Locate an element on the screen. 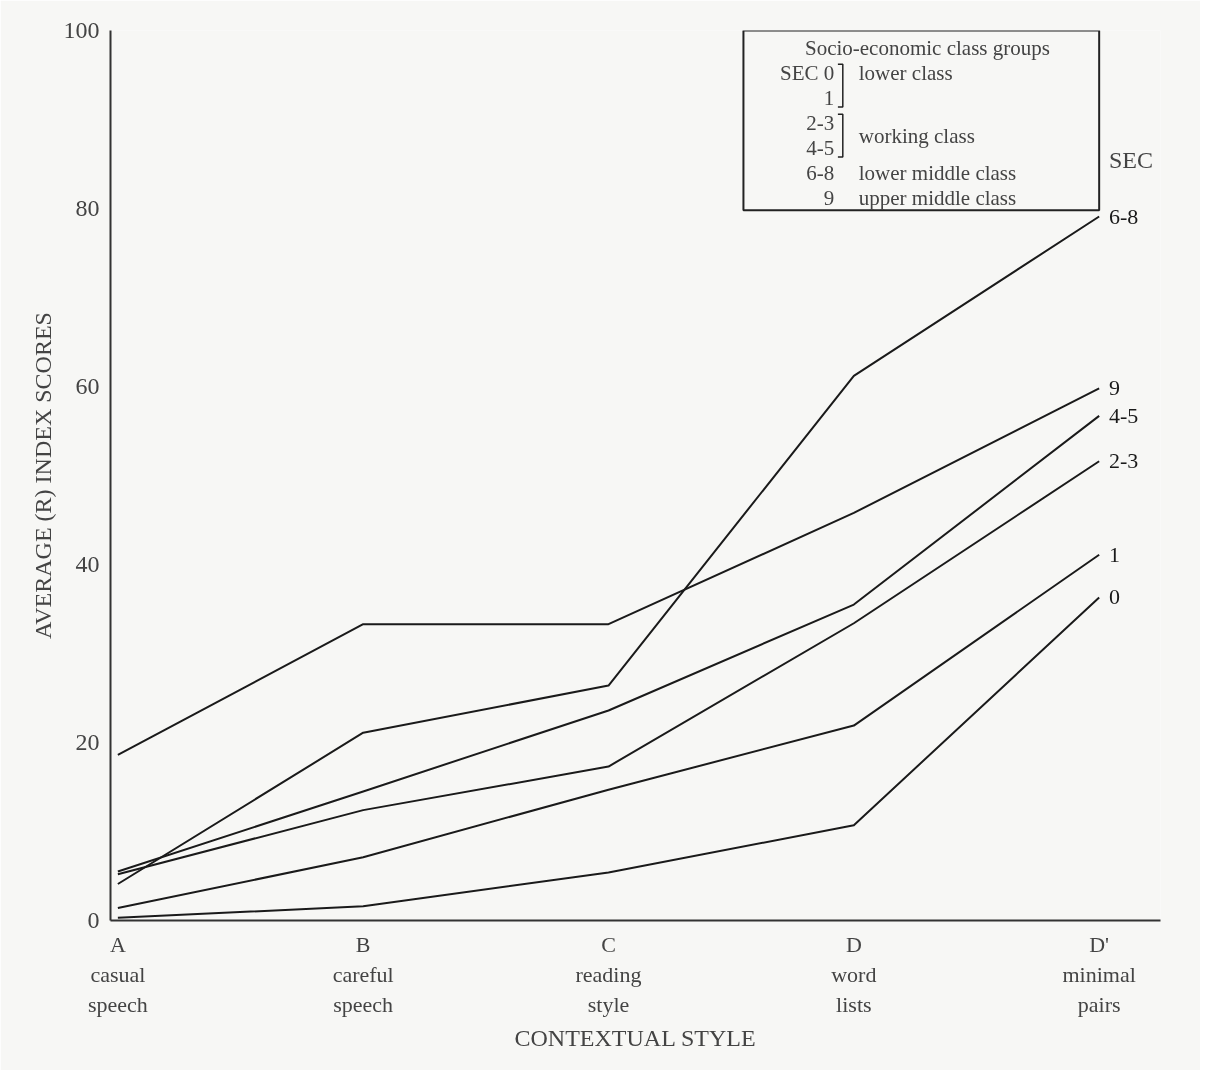 Image resolution: width=1206 pixels, height=1080 pixels. x-tick-label: B careful speech is located at coordinates (363, 974).